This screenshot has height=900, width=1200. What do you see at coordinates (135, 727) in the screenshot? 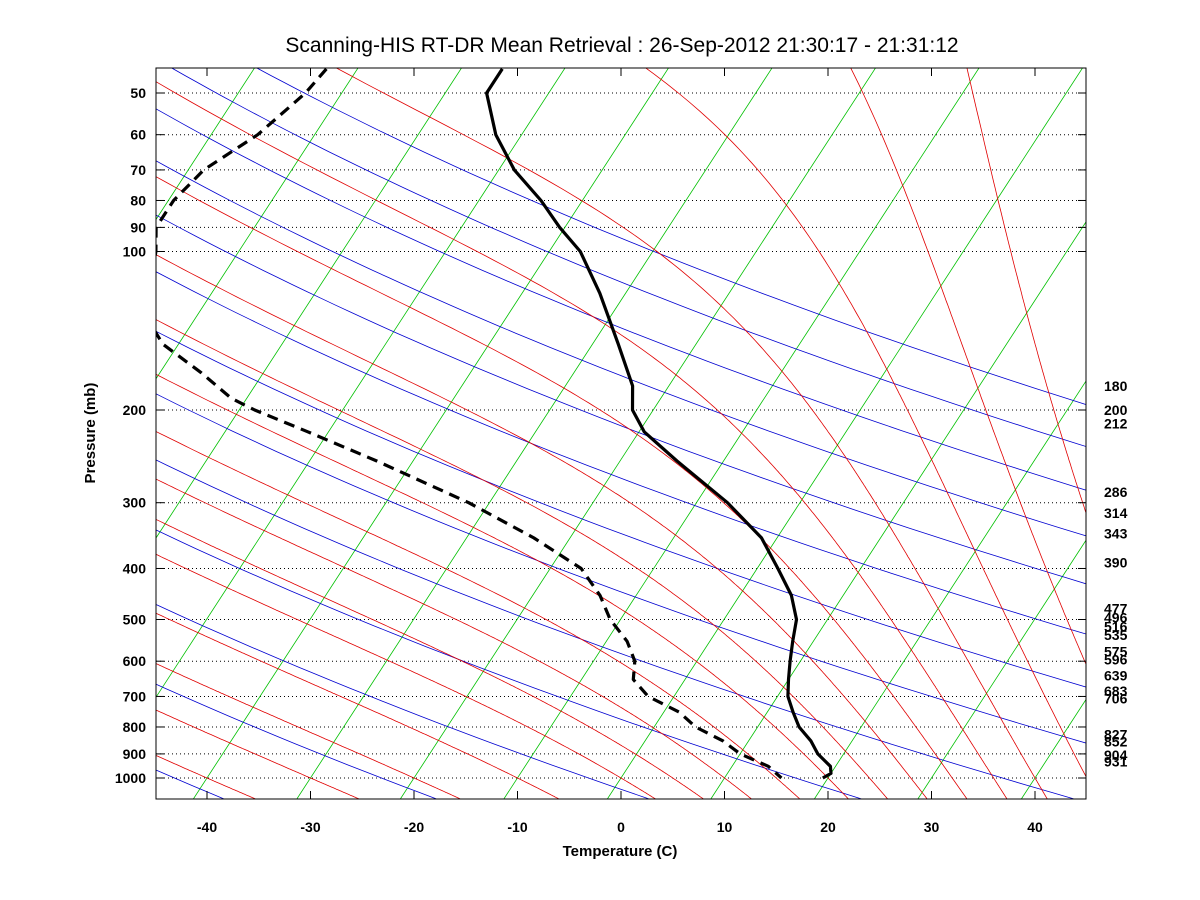
I see `y-tick-label: 800` at bounding box center [135, 727].